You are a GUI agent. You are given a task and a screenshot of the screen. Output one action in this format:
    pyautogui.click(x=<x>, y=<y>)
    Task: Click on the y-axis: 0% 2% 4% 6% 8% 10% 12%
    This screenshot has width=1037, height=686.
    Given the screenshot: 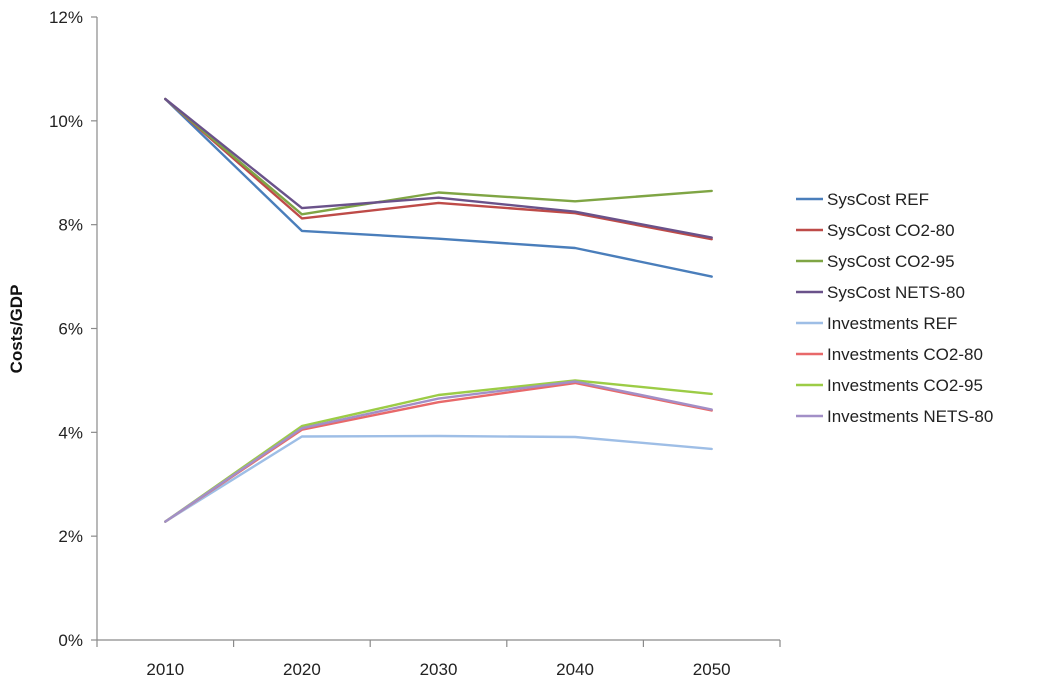 What is the action you would take?
    pyautogui.click(x=73, y=329)
    